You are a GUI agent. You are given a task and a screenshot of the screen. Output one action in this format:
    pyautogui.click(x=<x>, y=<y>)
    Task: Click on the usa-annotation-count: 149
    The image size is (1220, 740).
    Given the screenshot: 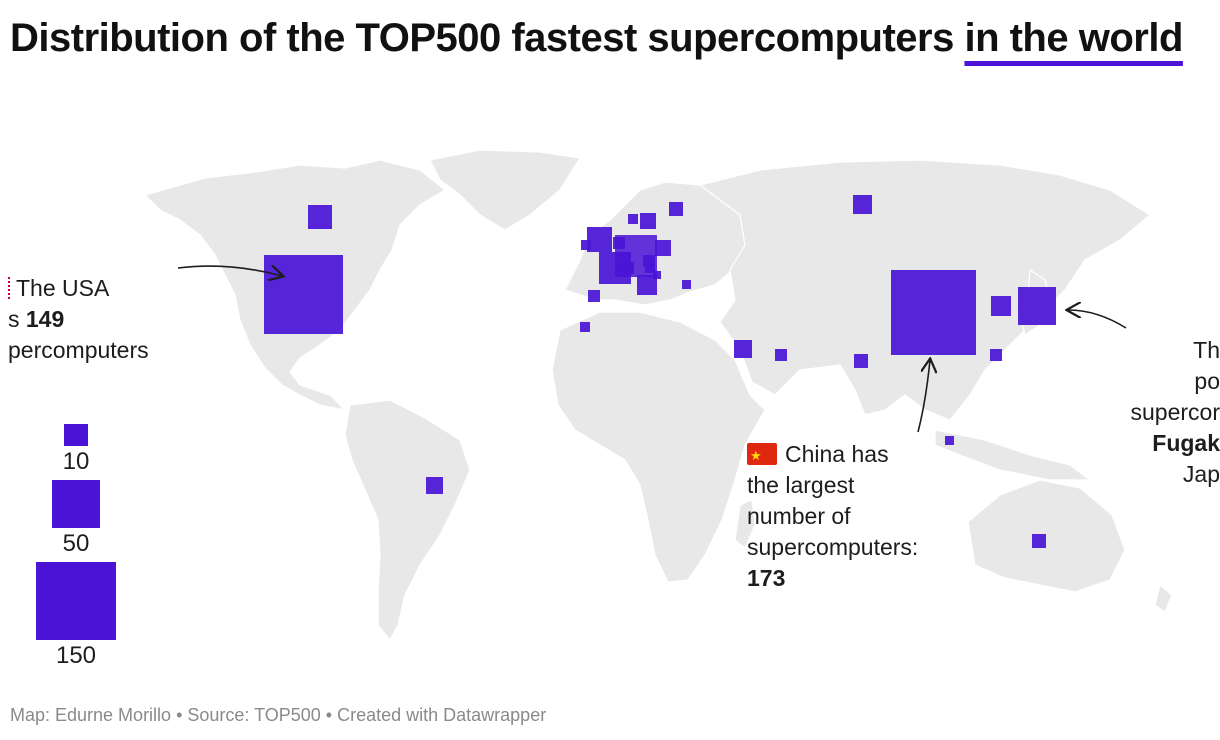 What is the action you would take?
    pyautogui.click(x=45, y=319)
    